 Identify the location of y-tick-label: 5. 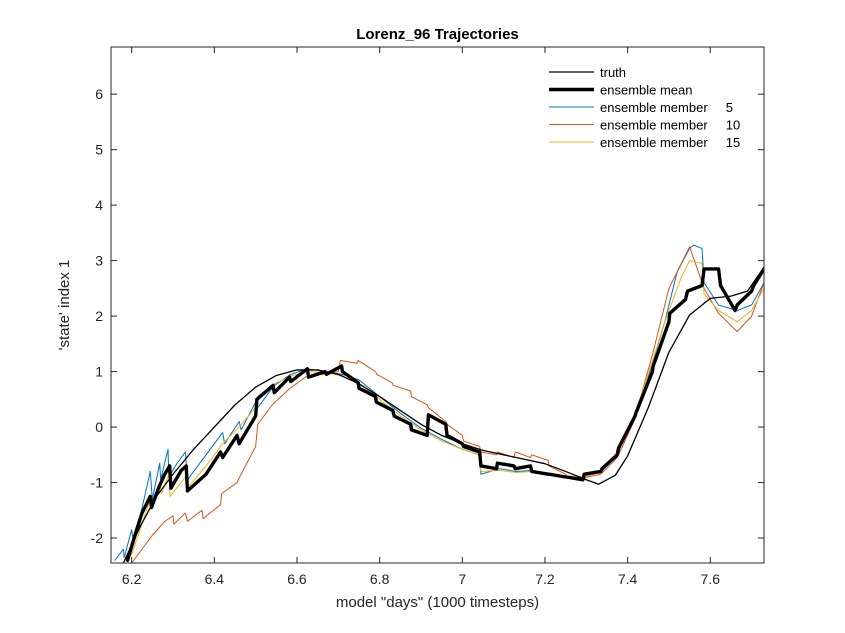
(99, 150).